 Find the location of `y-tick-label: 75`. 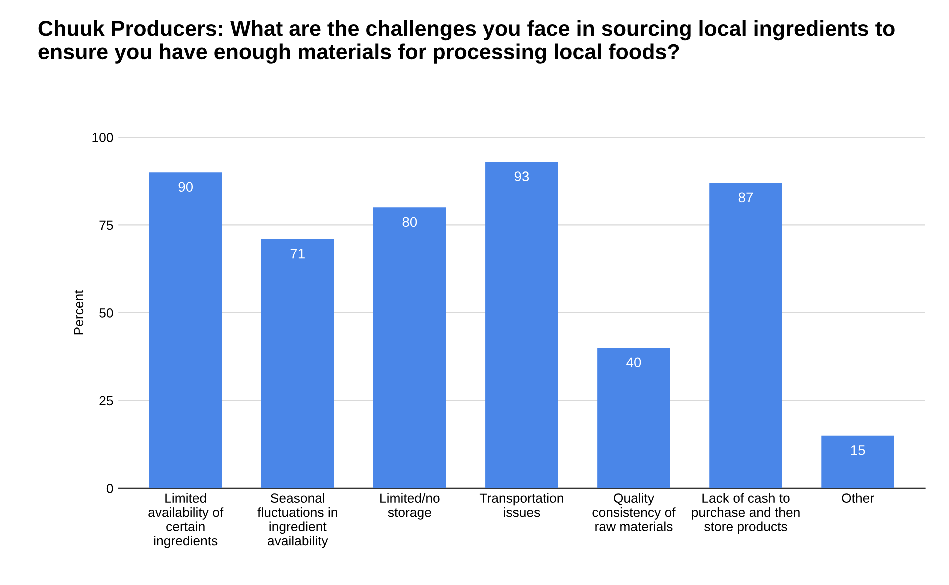

y-tick-label: 75 is located at coordinates (107, 225).